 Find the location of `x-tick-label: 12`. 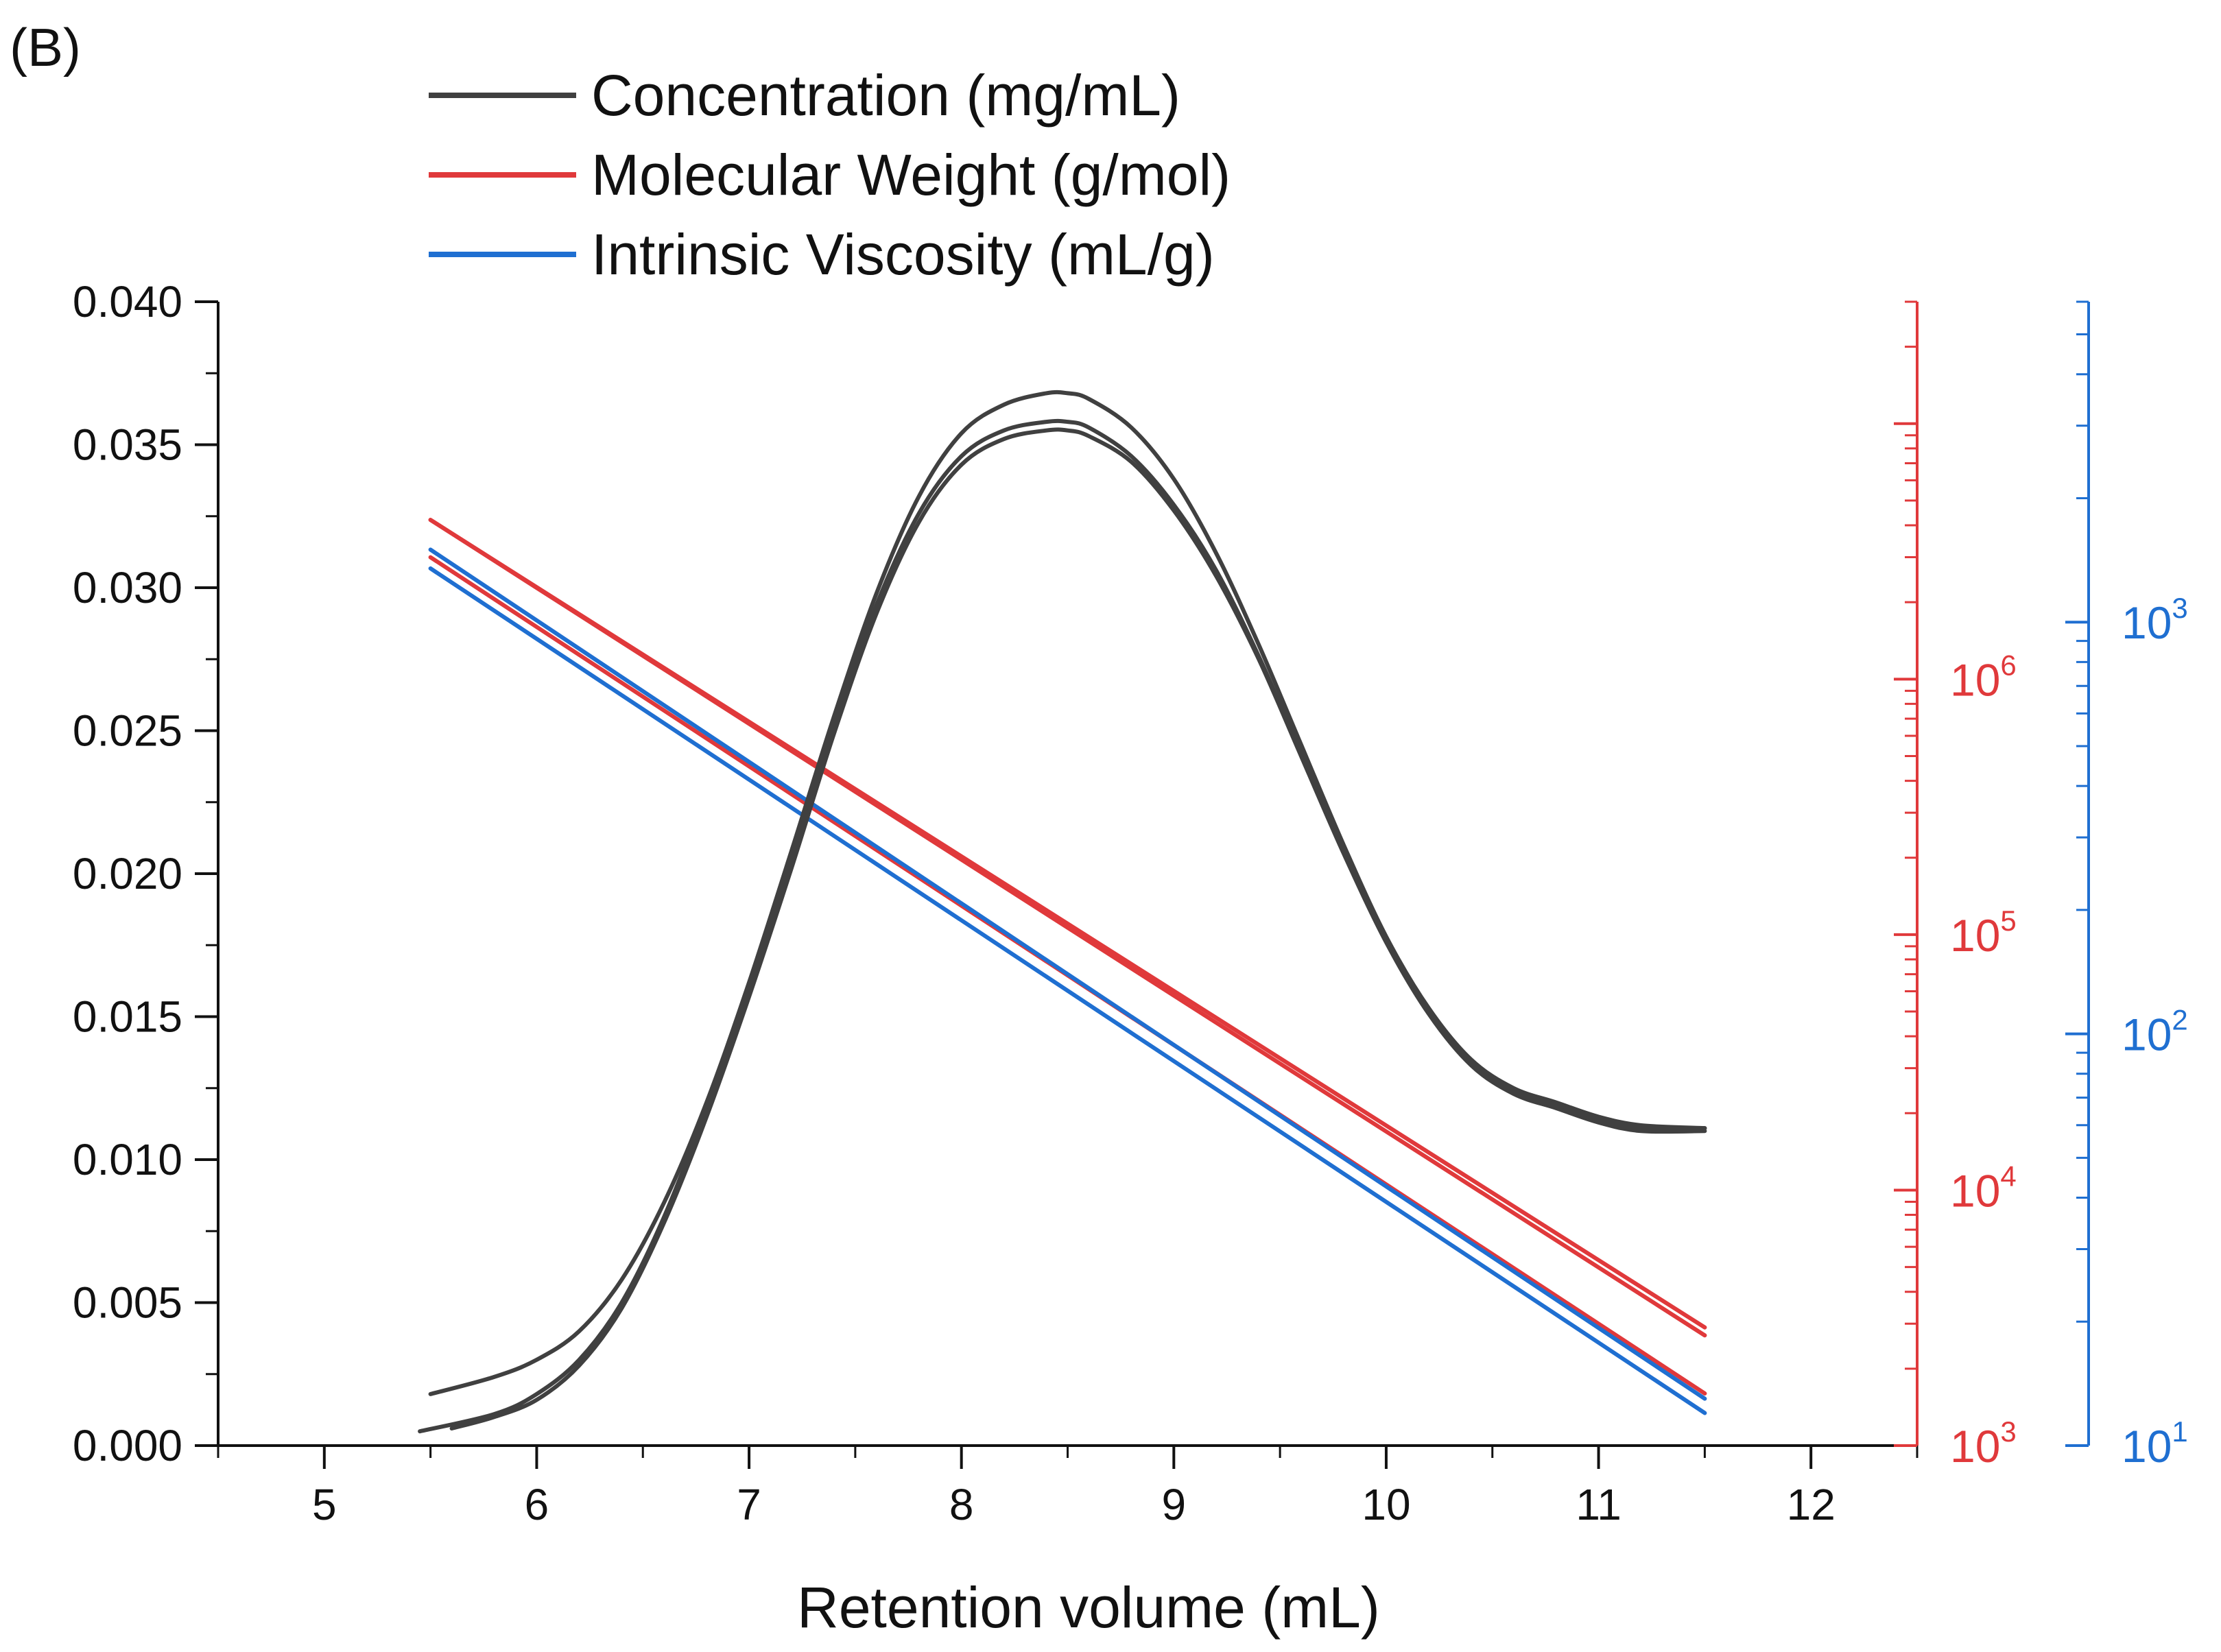

x-tick-label: 12 is located at coordinates (1811, 1504).